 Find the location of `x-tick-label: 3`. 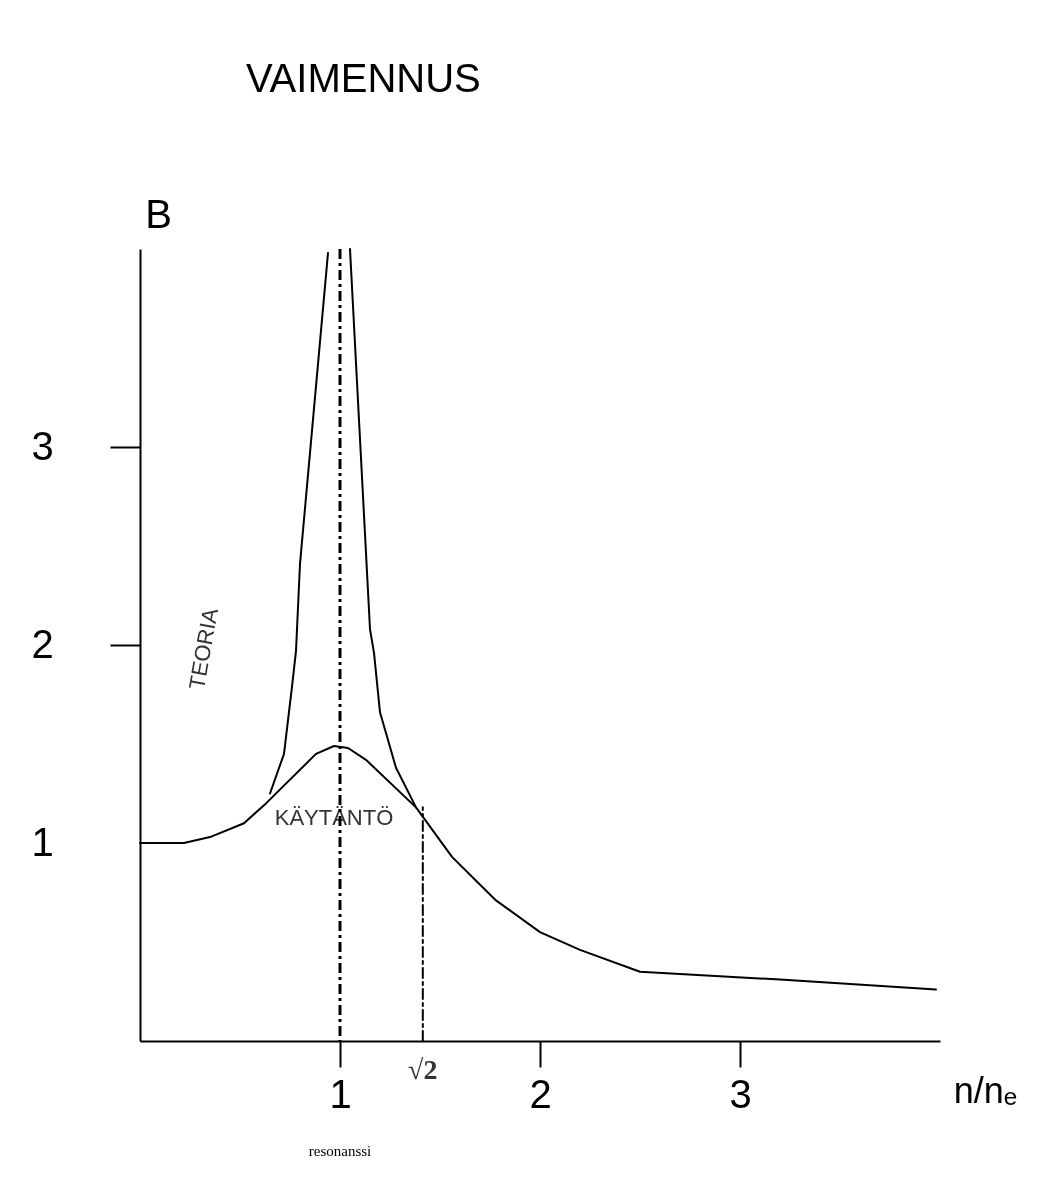

x-tick-label: 3 is located at coordinates (740, 1093).